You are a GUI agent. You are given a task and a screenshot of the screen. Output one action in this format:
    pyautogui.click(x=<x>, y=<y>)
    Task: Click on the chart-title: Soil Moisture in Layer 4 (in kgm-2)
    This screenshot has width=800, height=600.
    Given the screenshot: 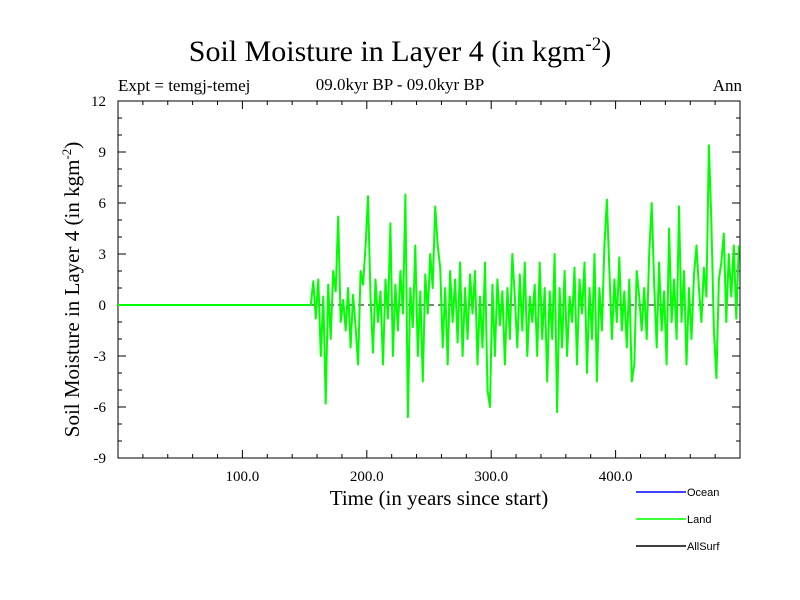 What is the action you would take?
    pyautogui.click(x=400, y=51)
    